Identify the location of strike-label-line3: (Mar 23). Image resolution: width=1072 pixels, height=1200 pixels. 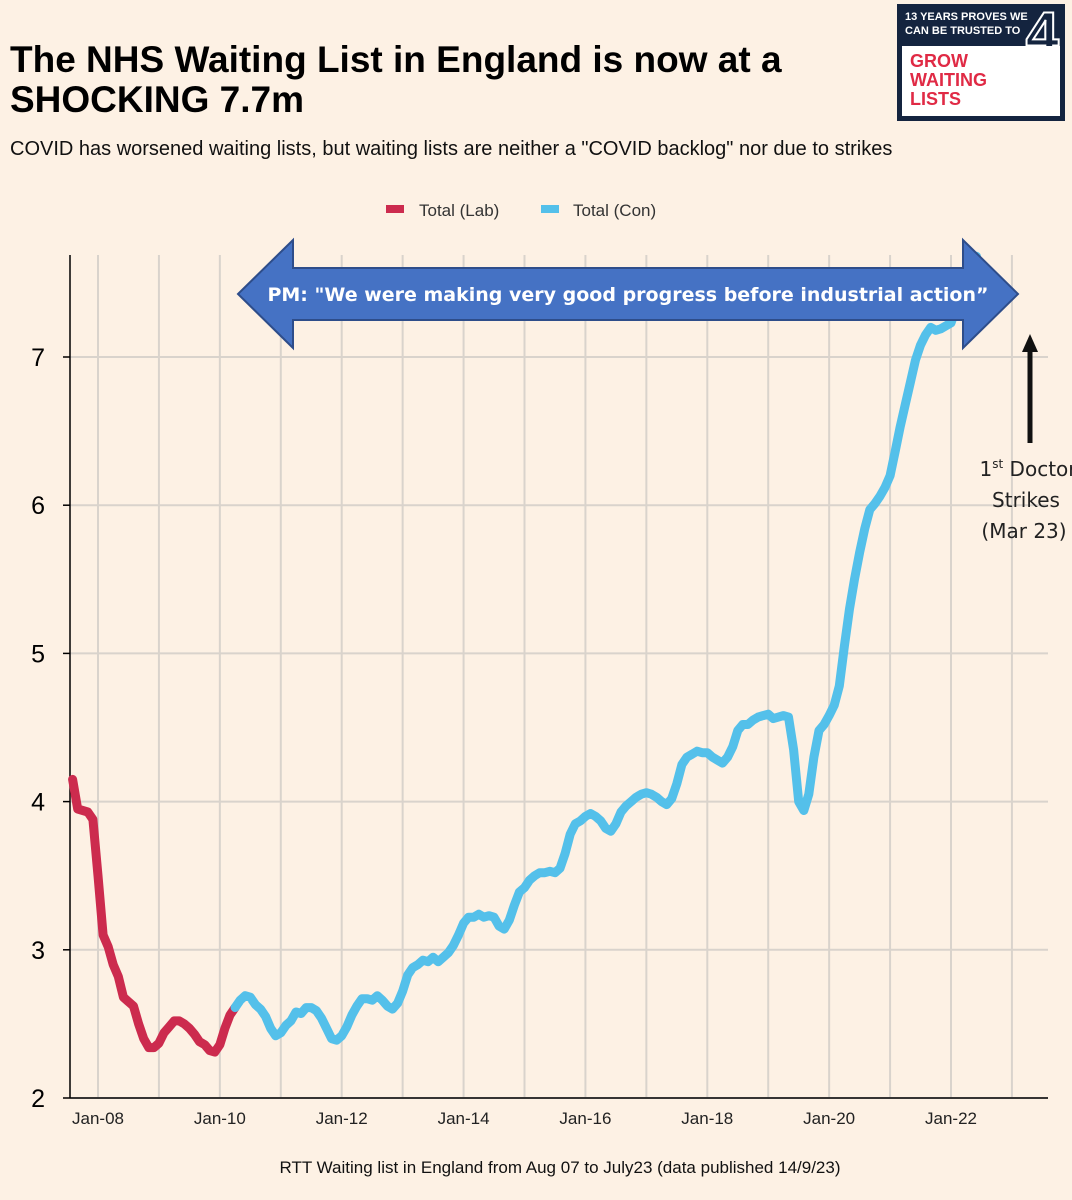
(1023, 531).